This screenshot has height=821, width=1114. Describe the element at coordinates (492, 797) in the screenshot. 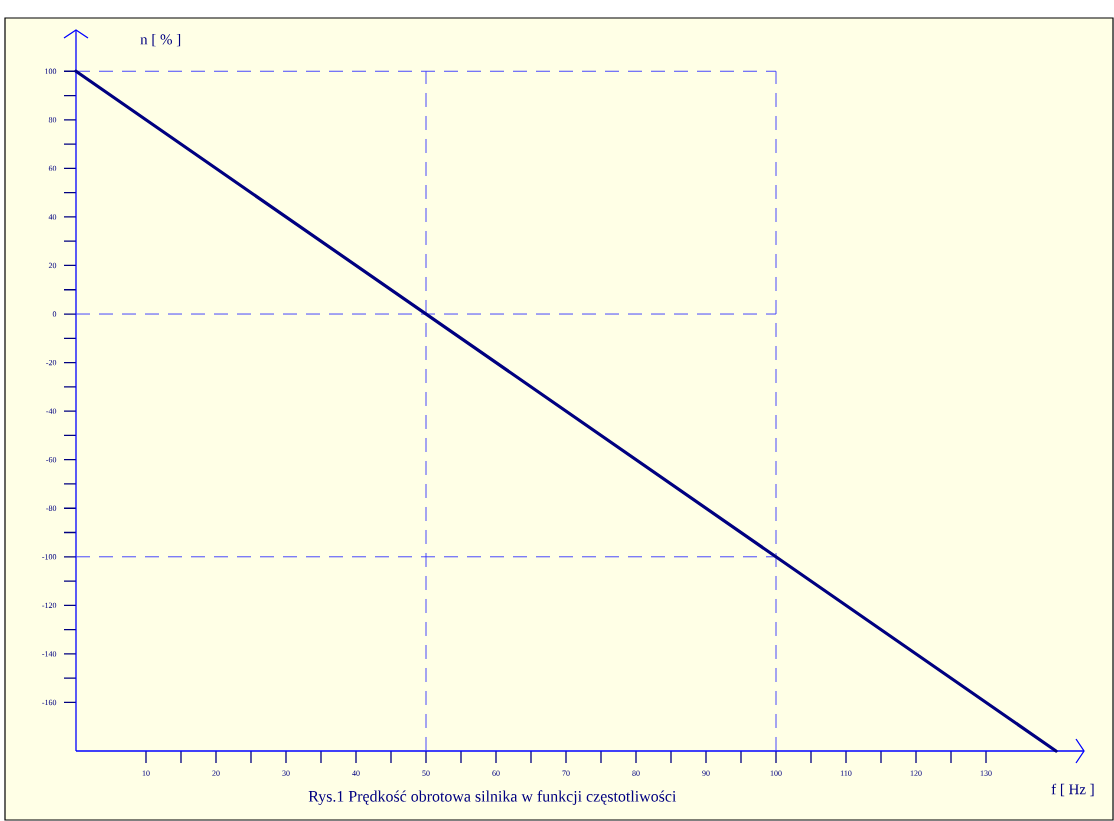

I see `text: Rys.1 Prędkość obrotowa silnika w funkcji częstotliwości` at that location.